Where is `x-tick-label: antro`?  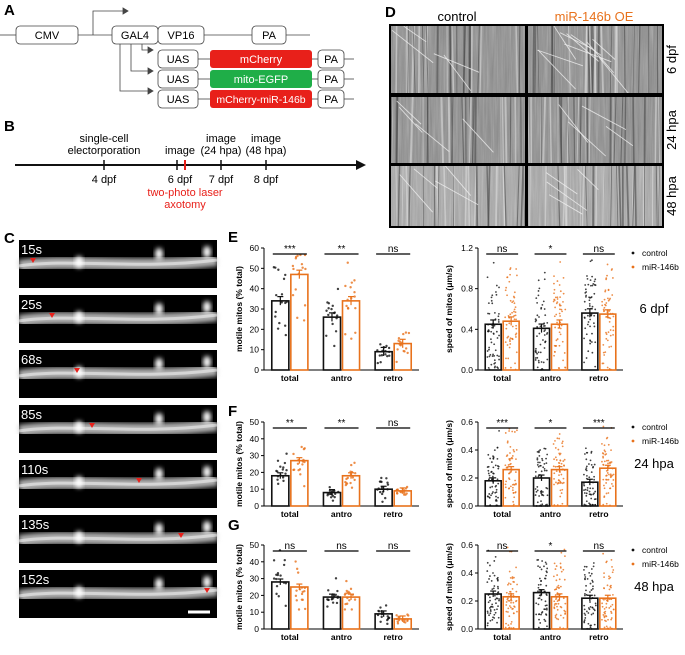 x-tick-label: antro is located at coordinates (550, 378).